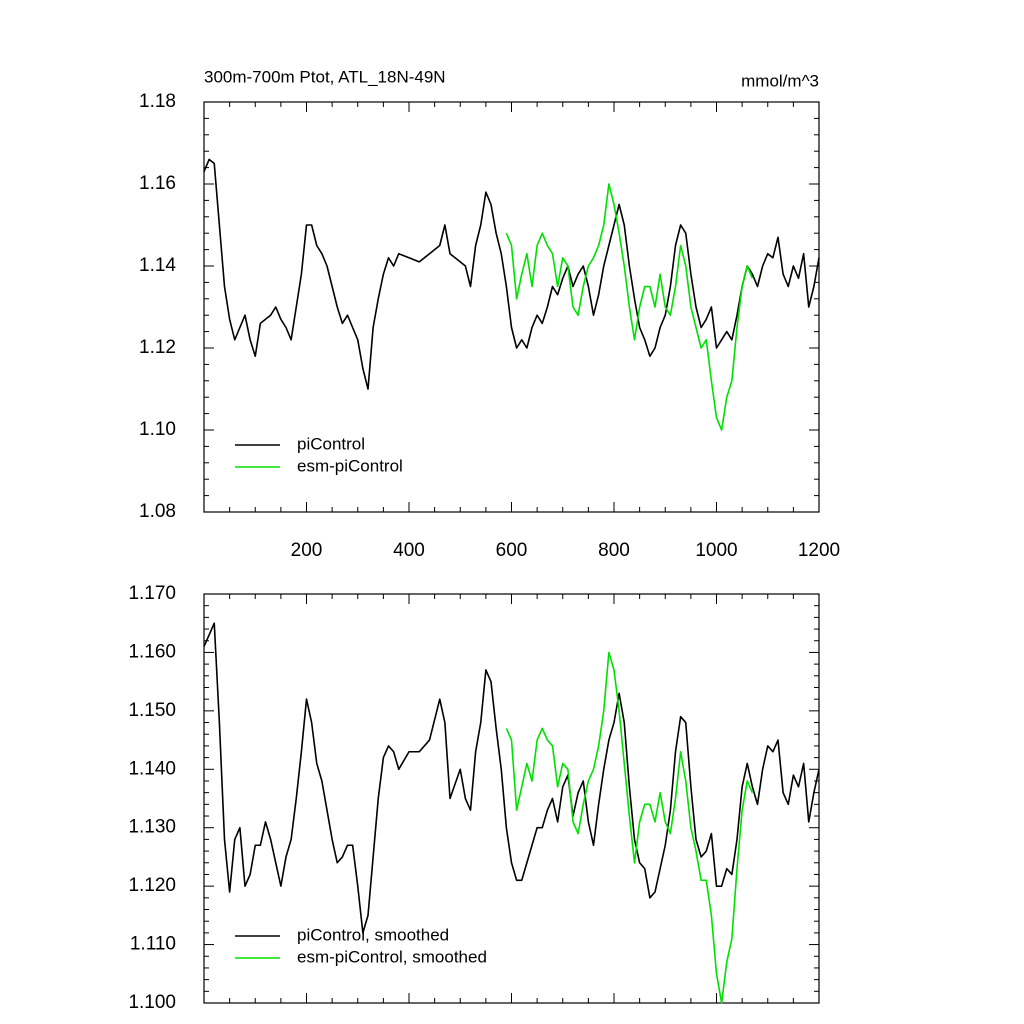  What do you see at coordinates (373, 934) in the screenshot?
I see `legend-label: piControl, smoothed` at bounding box center [373, 934].